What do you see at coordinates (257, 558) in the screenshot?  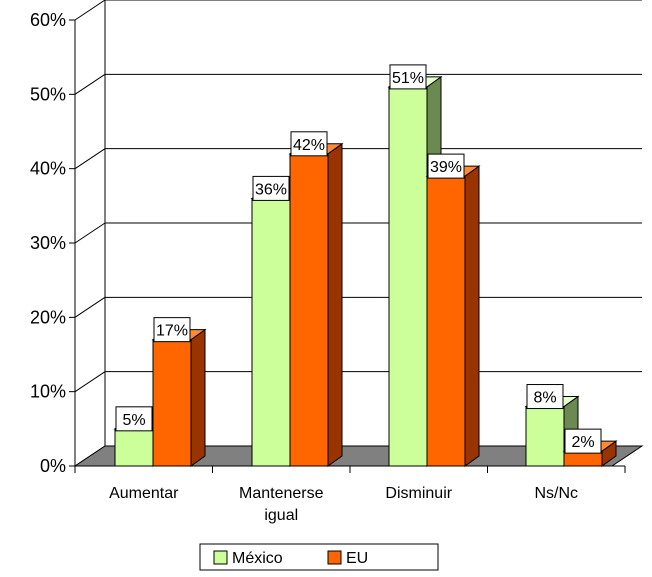 I see `legend-label: México` at bounding box center [257, 558].